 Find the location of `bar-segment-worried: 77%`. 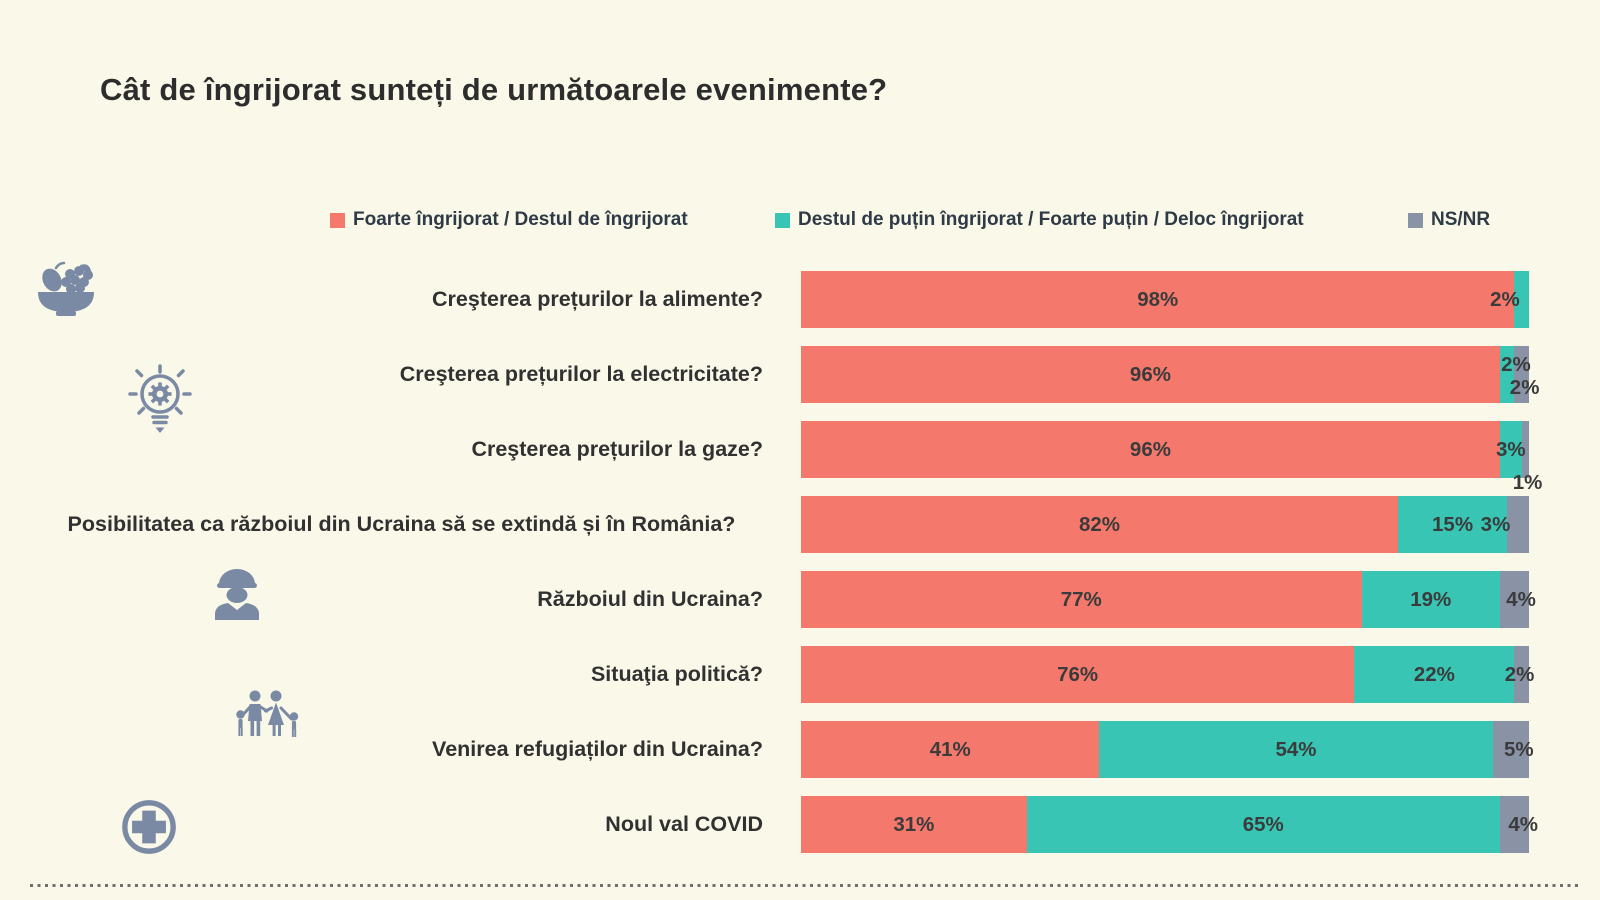

bar-segment-worried: 77% is located at coordinates (1081, 599).